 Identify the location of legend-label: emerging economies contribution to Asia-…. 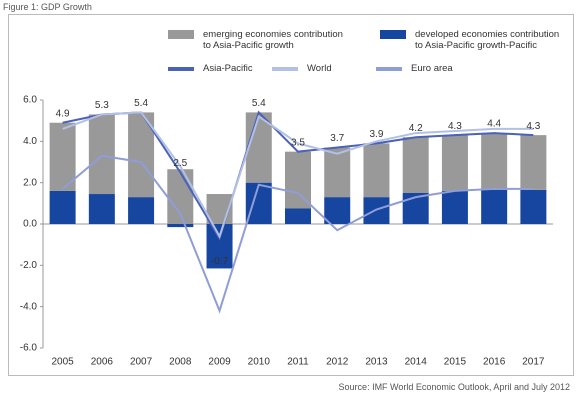
(273, 40).